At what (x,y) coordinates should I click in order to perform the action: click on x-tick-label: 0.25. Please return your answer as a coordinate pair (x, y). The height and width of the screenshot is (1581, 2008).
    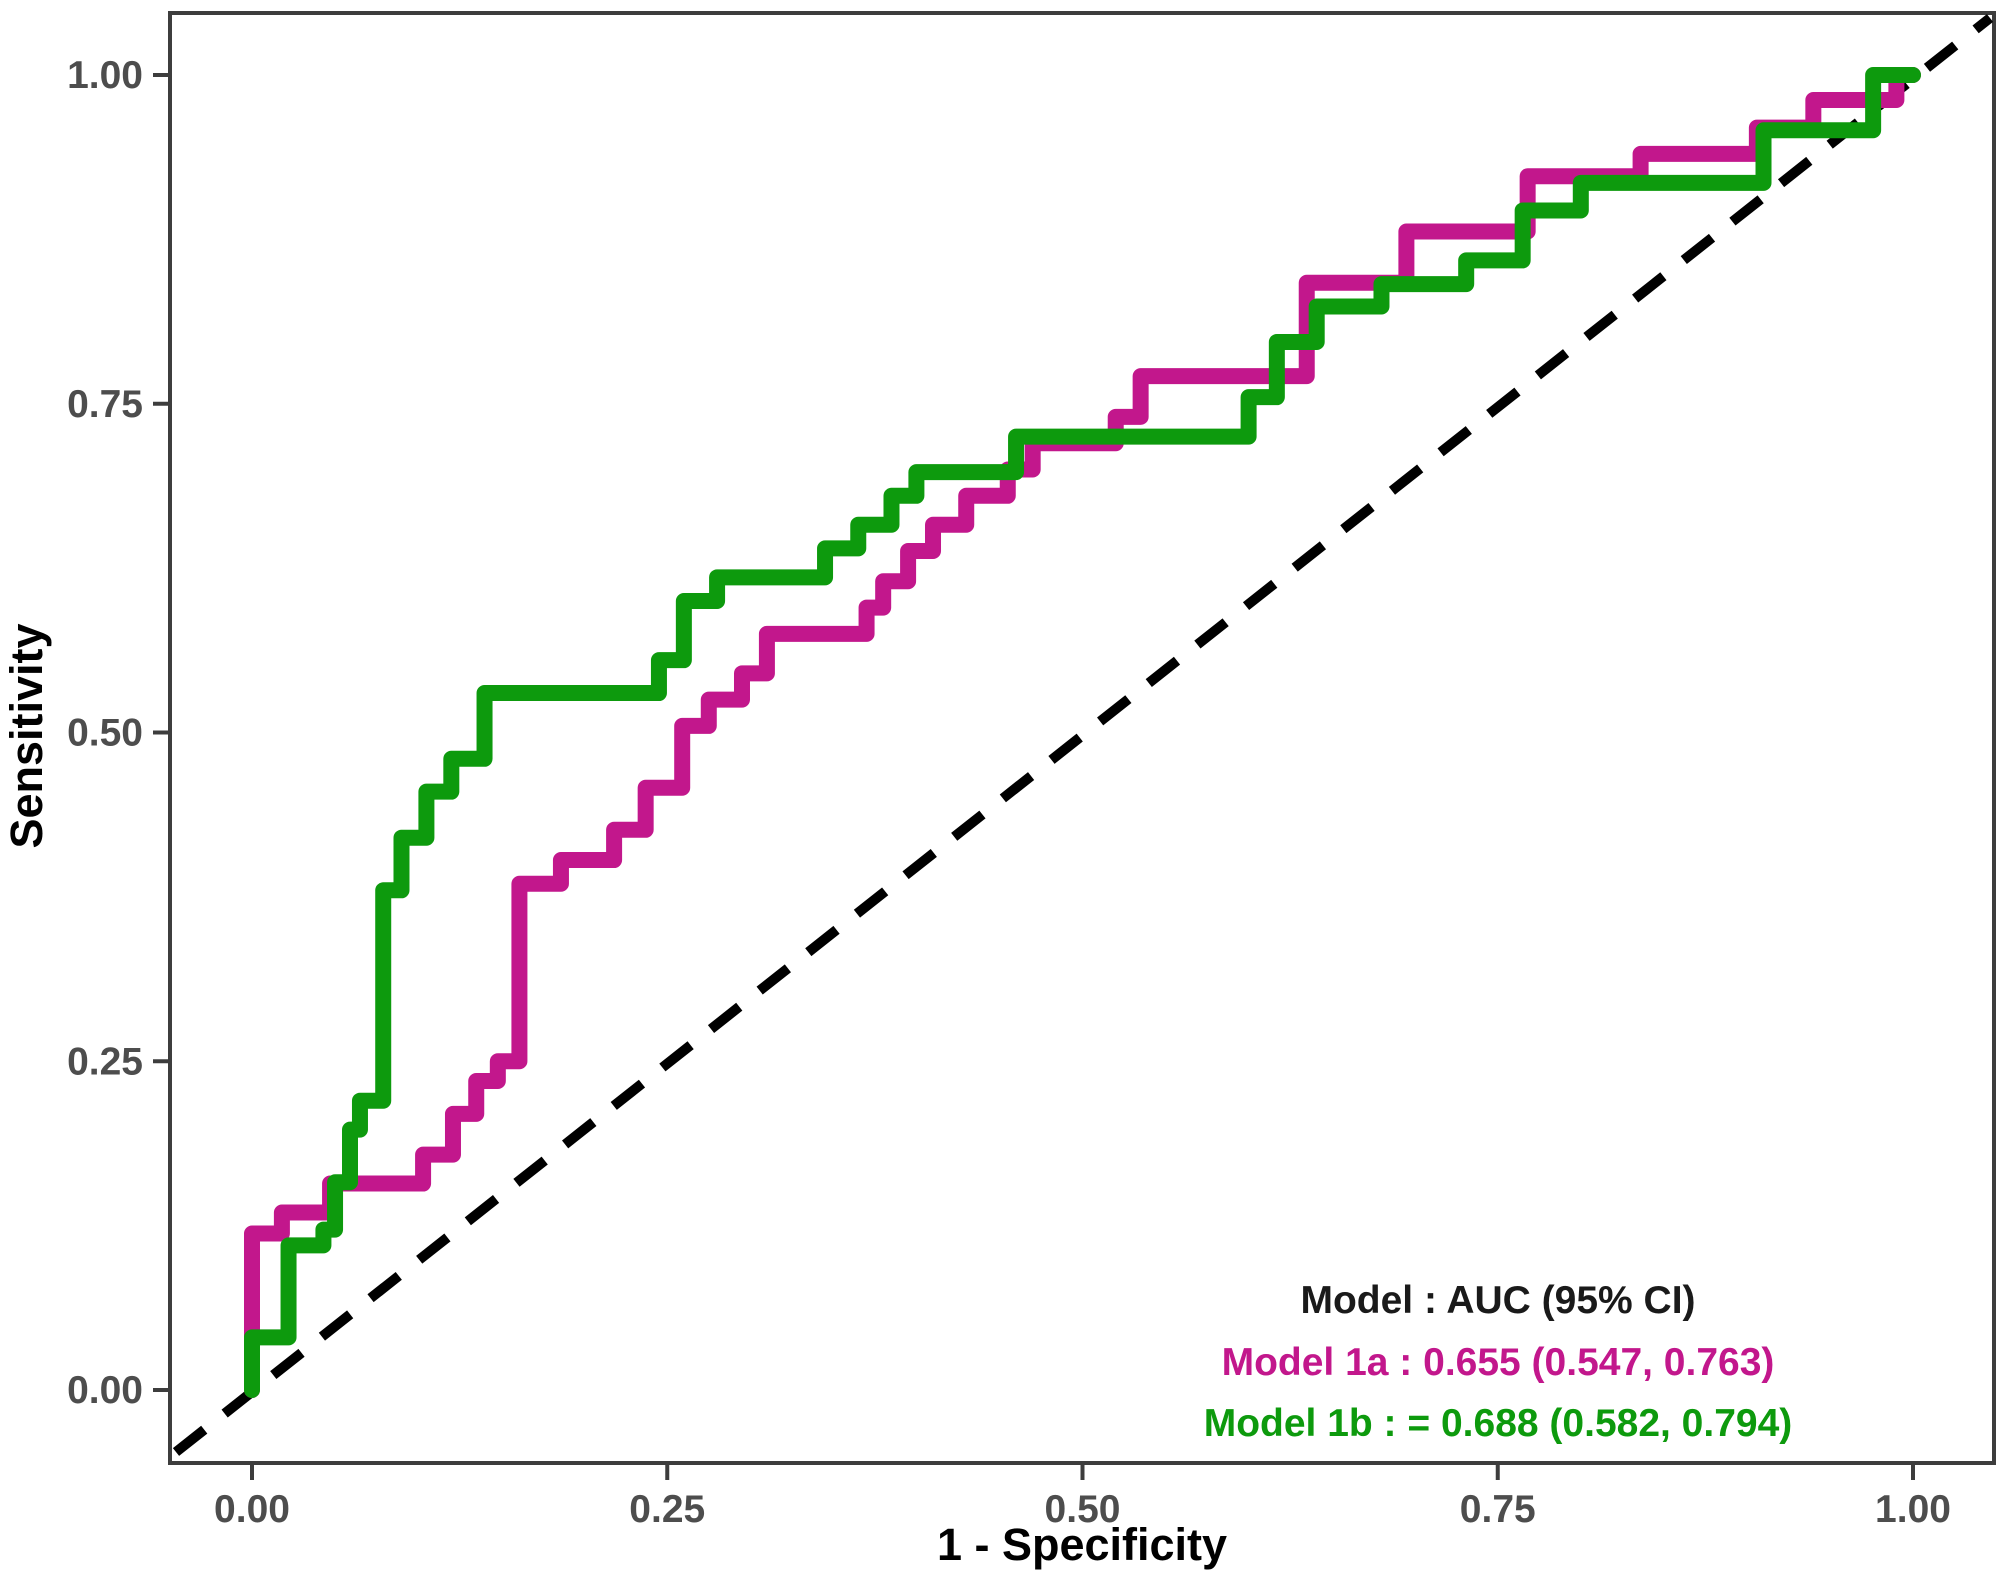
    Looking at the image, I should click on (667, 1509).